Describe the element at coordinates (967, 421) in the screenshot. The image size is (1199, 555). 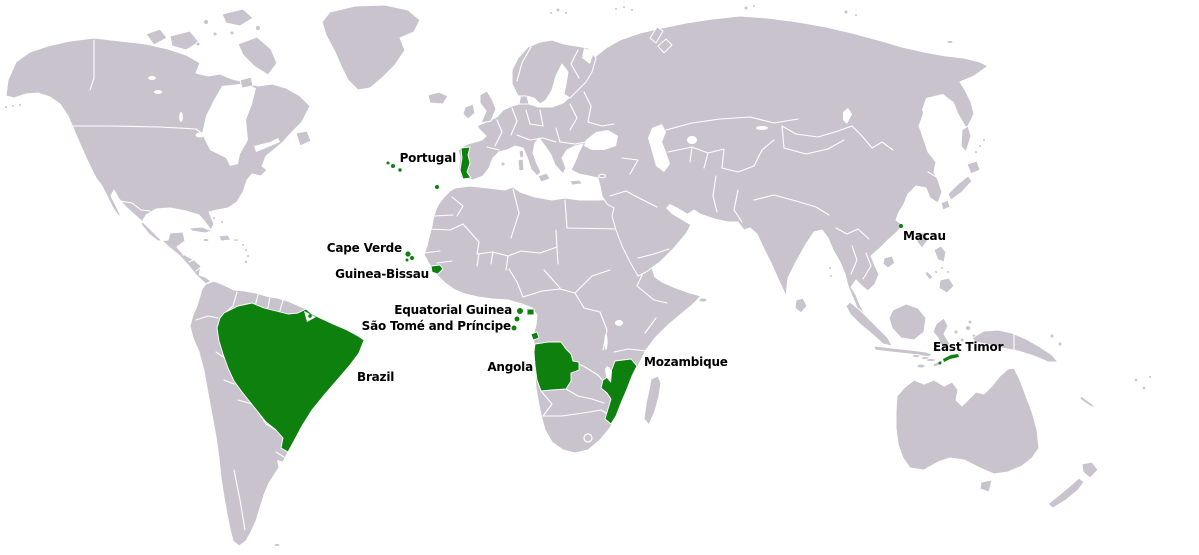
I see `australia` at that location.